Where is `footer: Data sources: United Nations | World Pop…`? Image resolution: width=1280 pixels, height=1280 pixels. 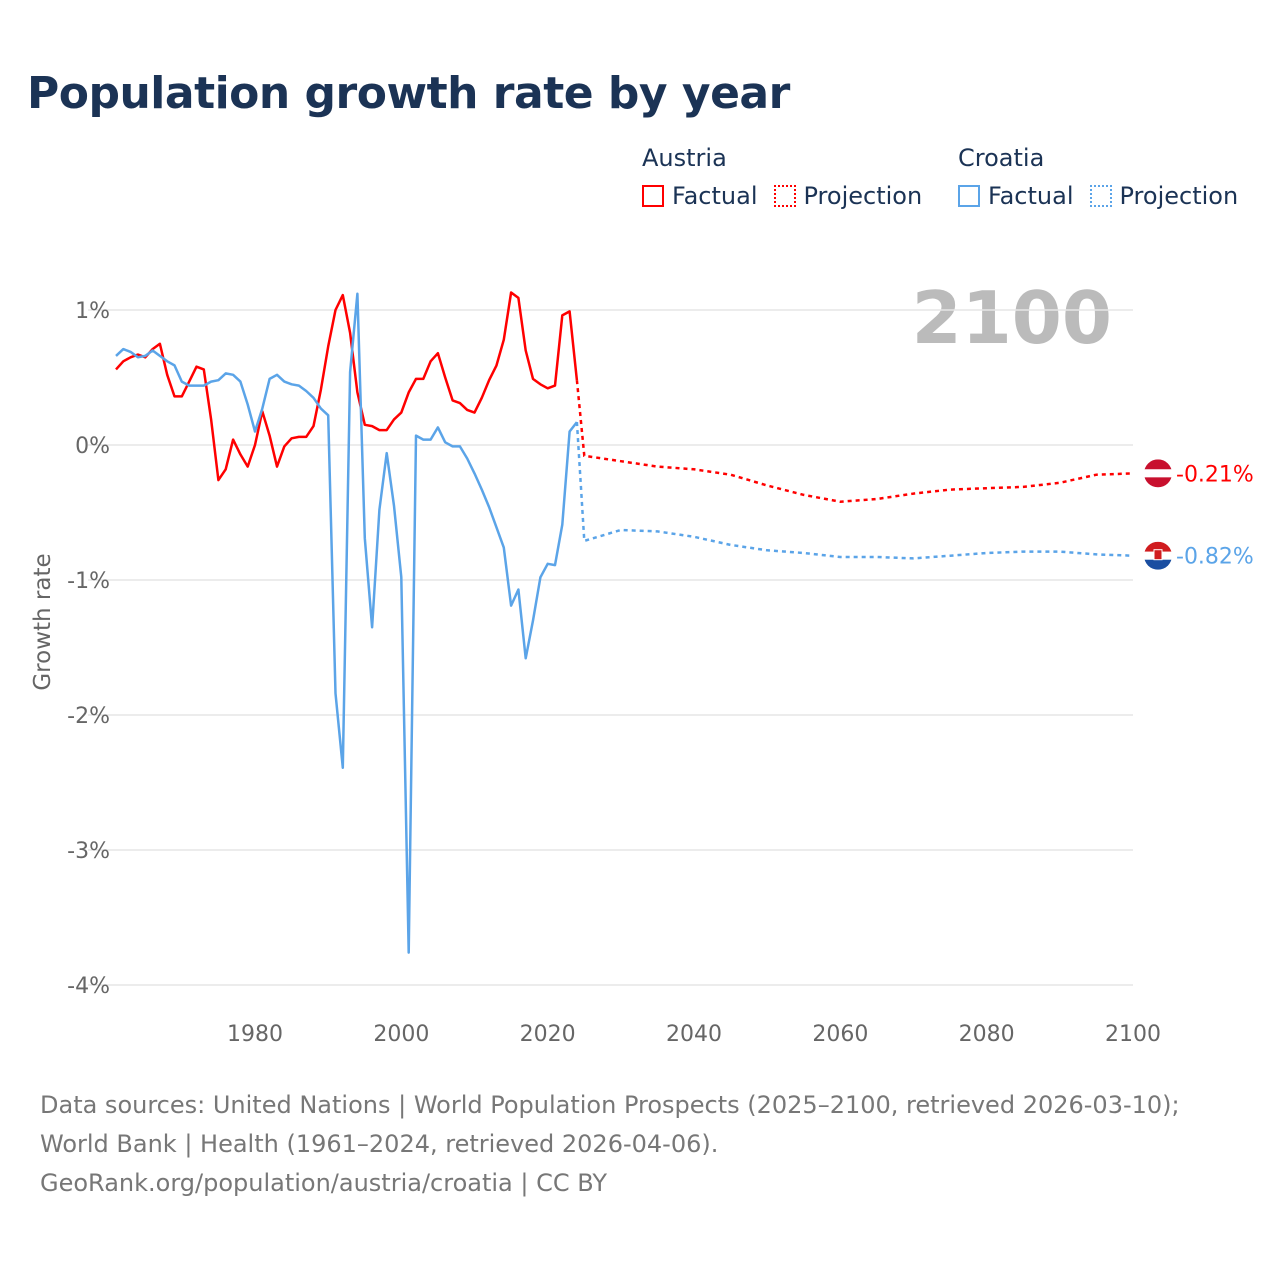
footer: Data sources: United Nations | World Pop… is located at coordinates (640, 1144).